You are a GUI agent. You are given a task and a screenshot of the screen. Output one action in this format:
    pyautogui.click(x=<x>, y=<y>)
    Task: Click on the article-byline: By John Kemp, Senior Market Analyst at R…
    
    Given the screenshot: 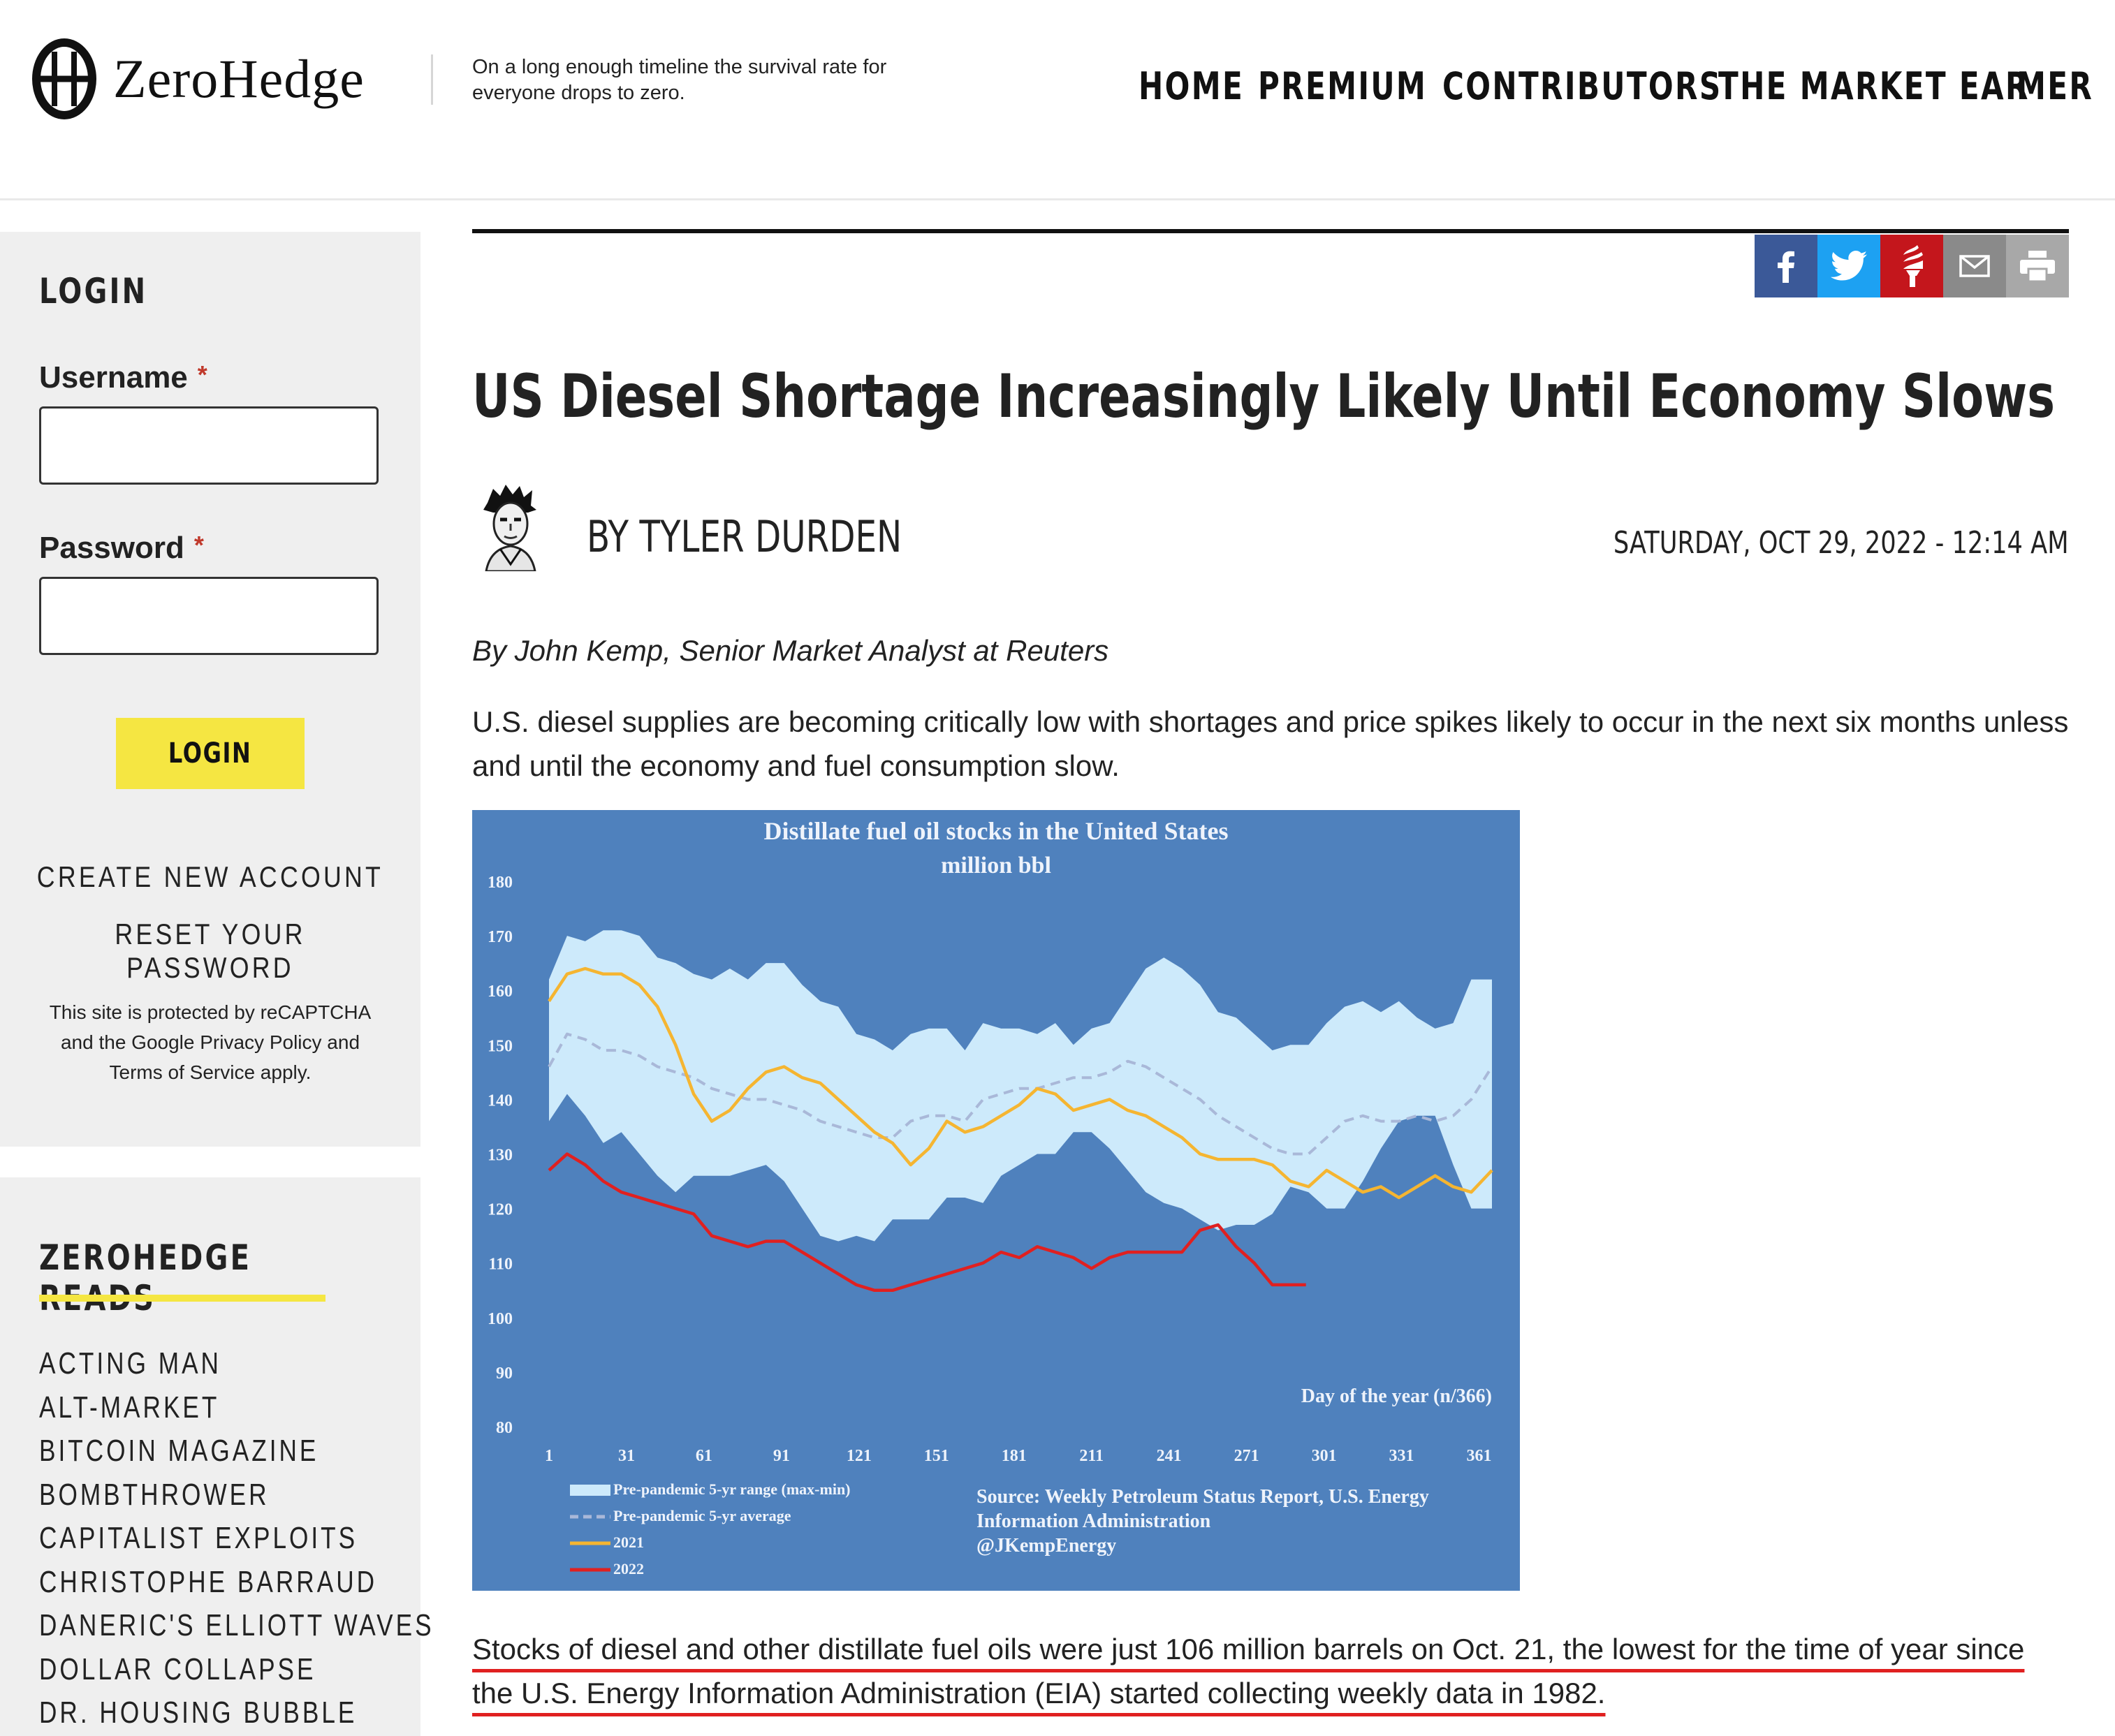 What is the action you would take?
    pyautogui.click(x=790, y=650)
    